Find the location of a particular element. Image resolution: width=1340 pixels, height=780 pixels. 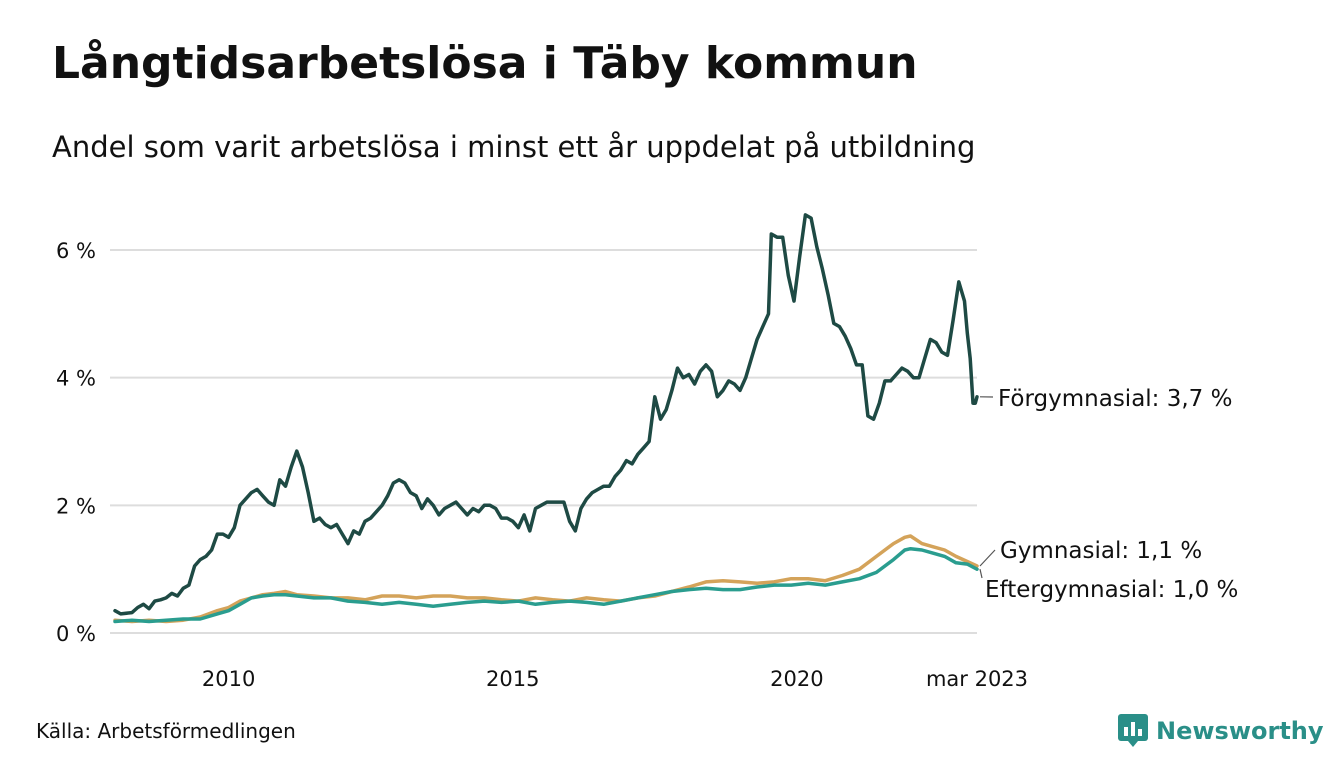

newsworthy-logo-icon is located at coordinates (1133, 730).